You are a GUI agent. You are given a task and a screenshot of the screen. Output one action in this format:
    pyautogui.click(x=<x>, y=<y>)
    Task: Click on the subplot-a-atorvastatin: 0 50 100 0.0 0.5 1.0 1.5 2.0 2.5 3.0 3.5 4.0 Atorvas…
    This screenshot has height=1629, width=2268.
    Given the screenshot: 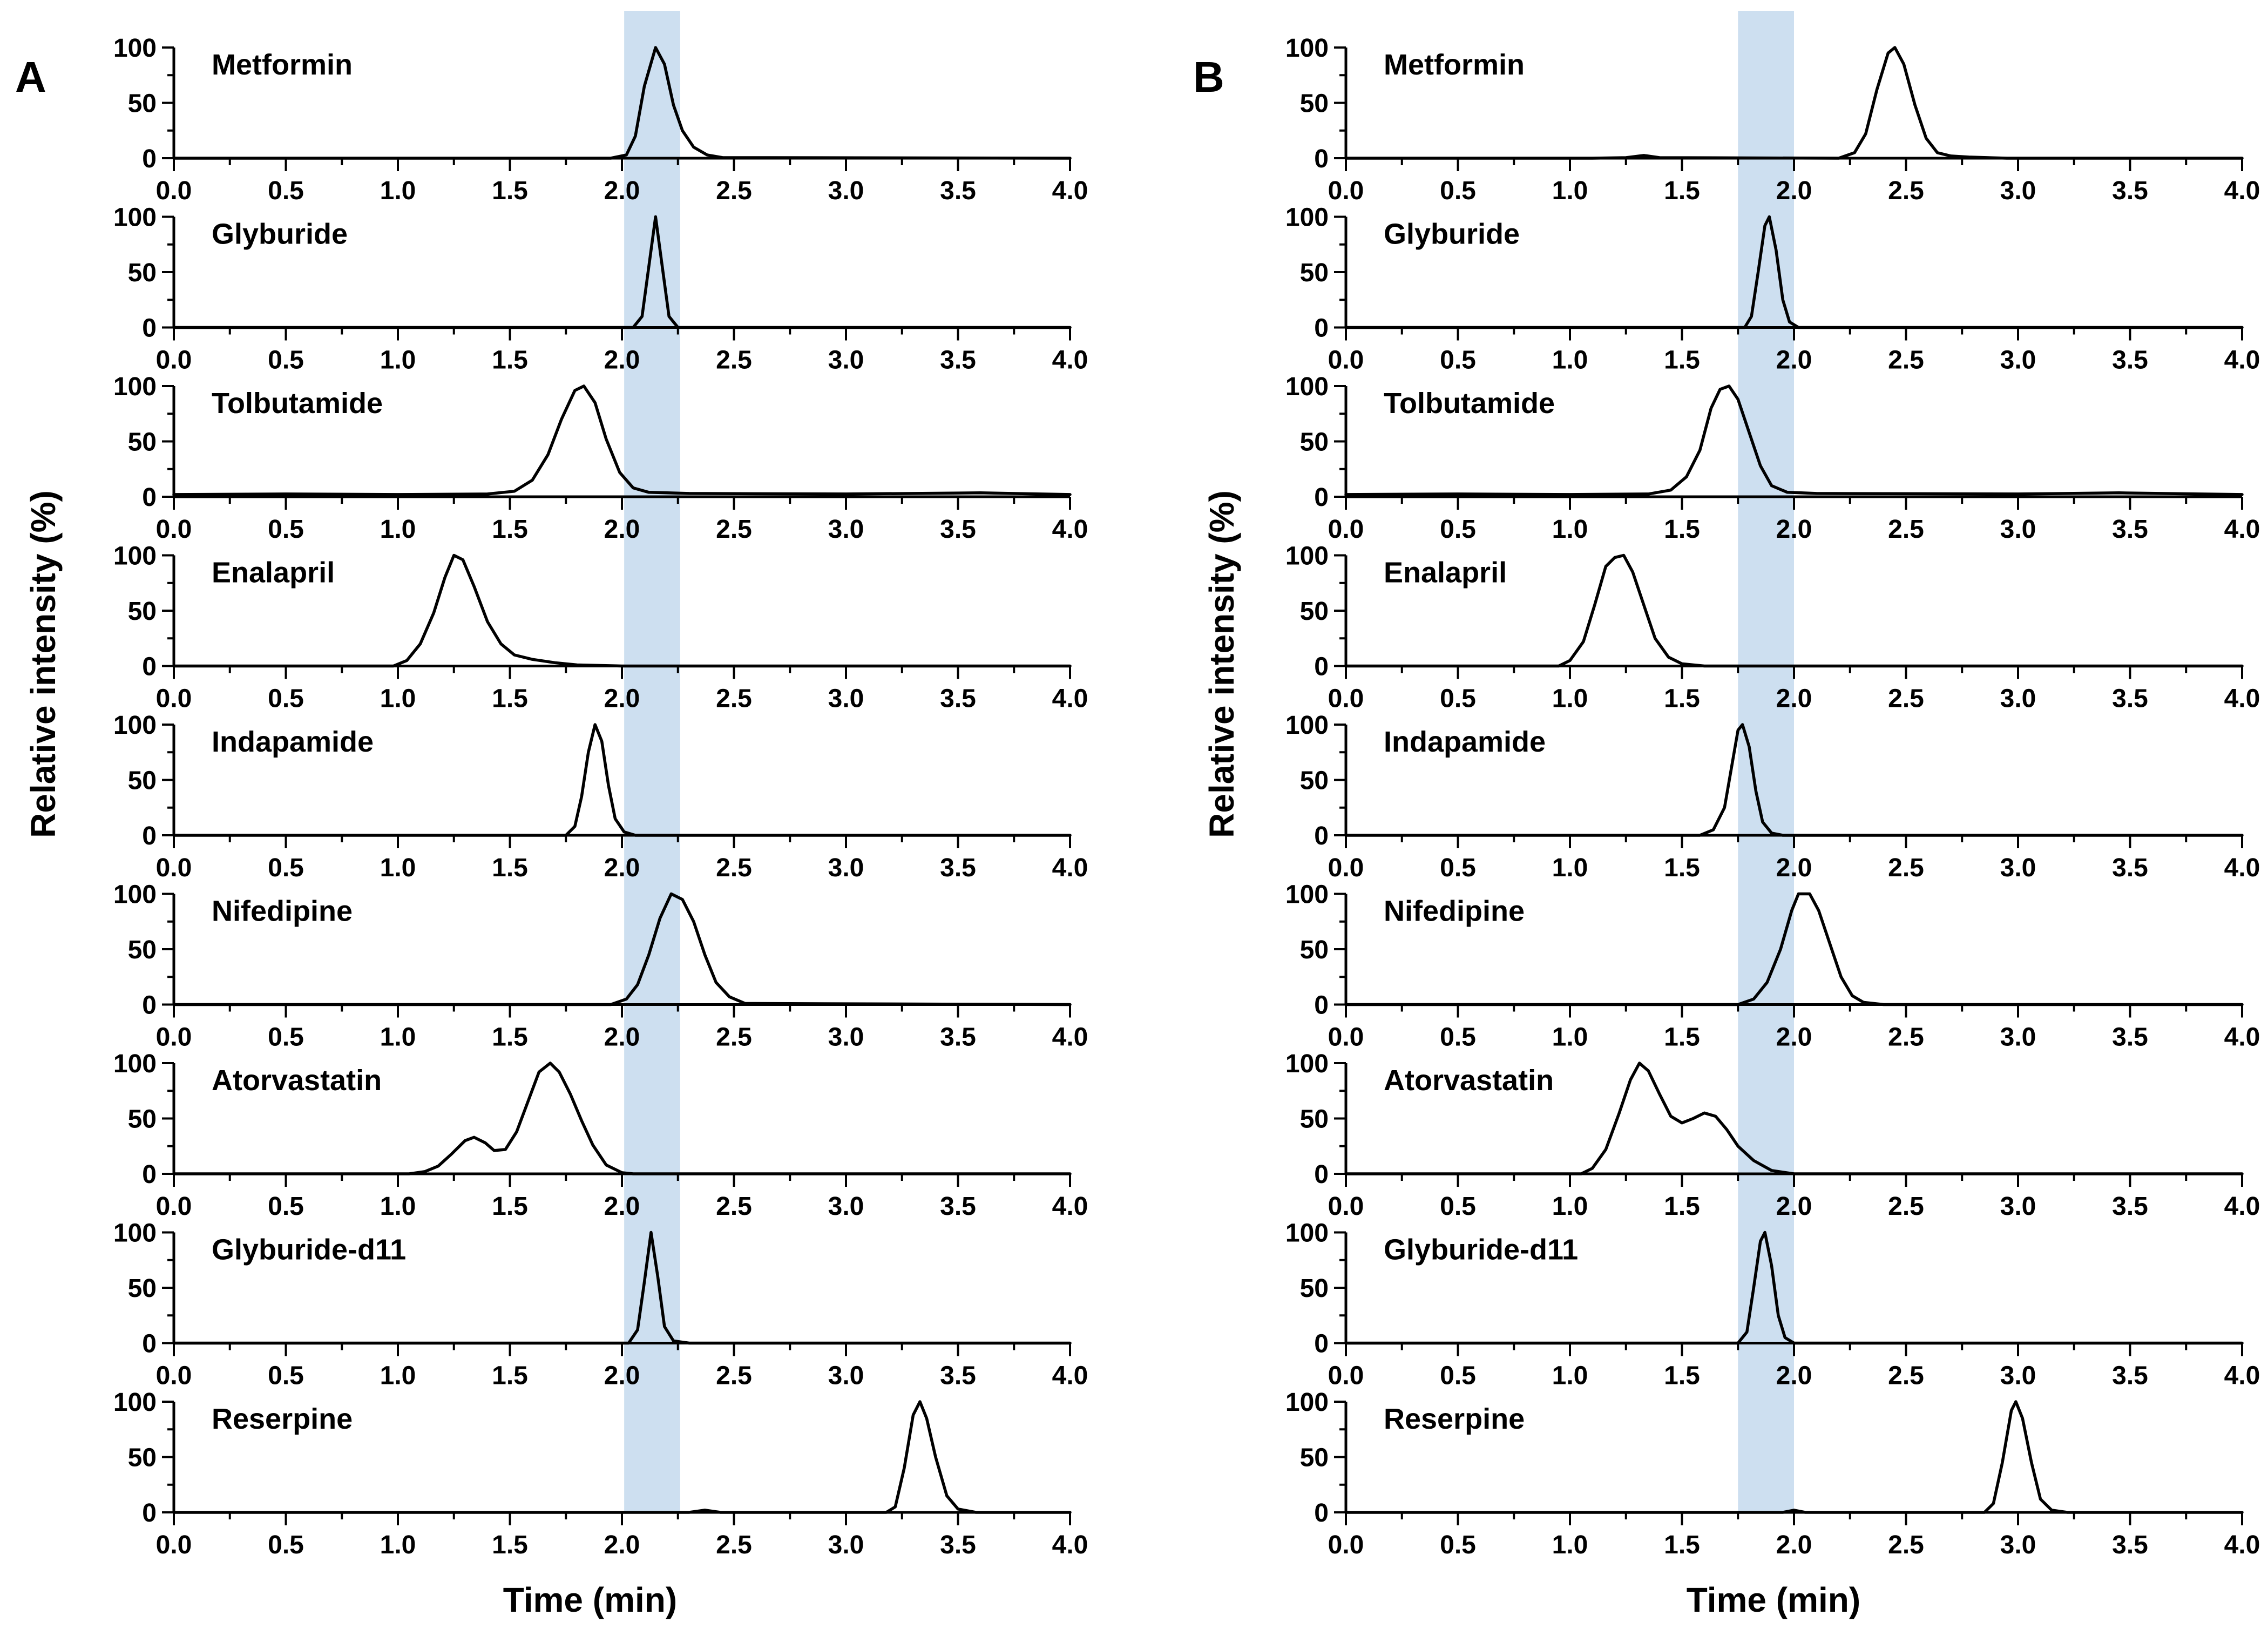 What is the action you would take?
    pyautogui.click(x=600, y=1136)
    